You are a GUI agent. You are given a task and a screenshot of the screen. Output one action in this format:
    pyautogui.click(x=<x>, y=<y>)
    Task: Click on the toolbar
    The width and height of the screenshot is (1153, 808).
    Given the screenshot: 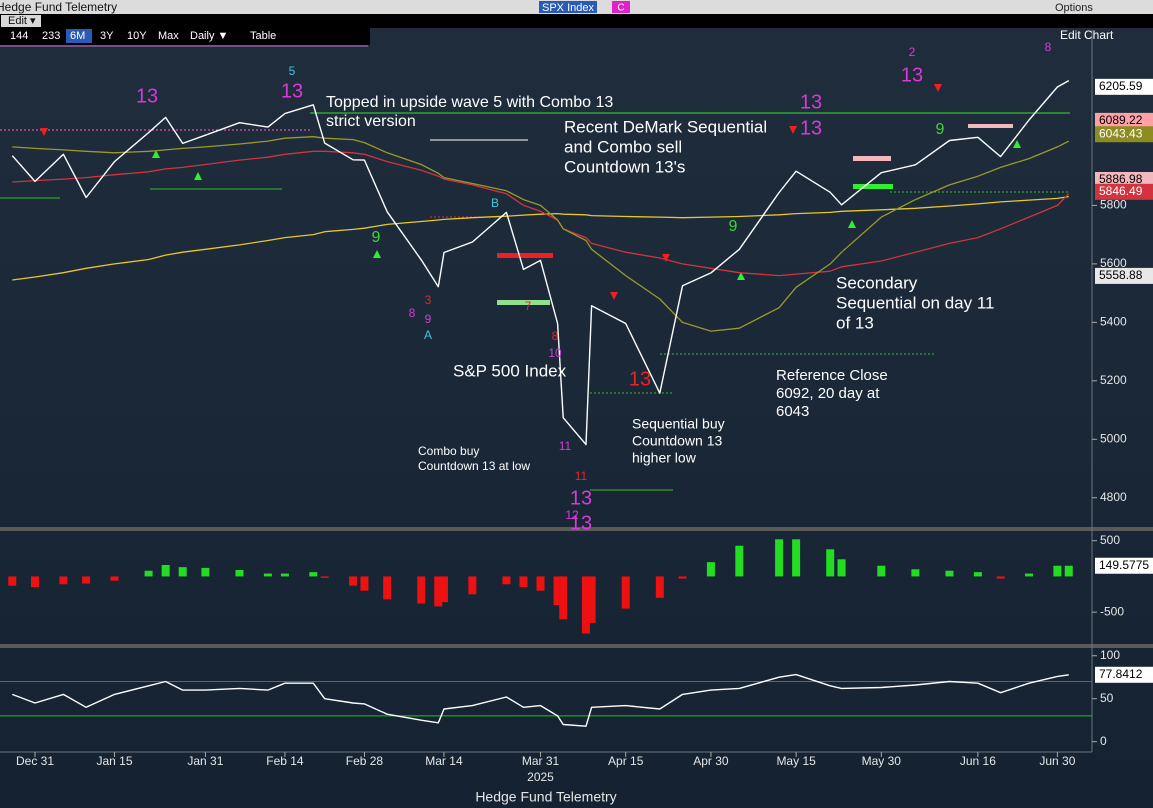 What is the action you would take?
    pyautogui.click(x=185, y=36)
    